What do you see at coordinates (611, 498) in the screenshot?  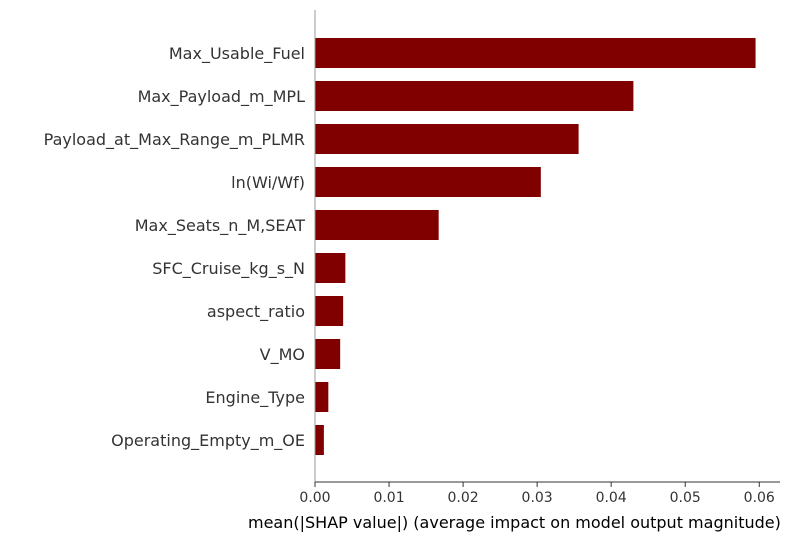 I see `x-tick-label-4: 0.04` at bounding box center [611, 498].